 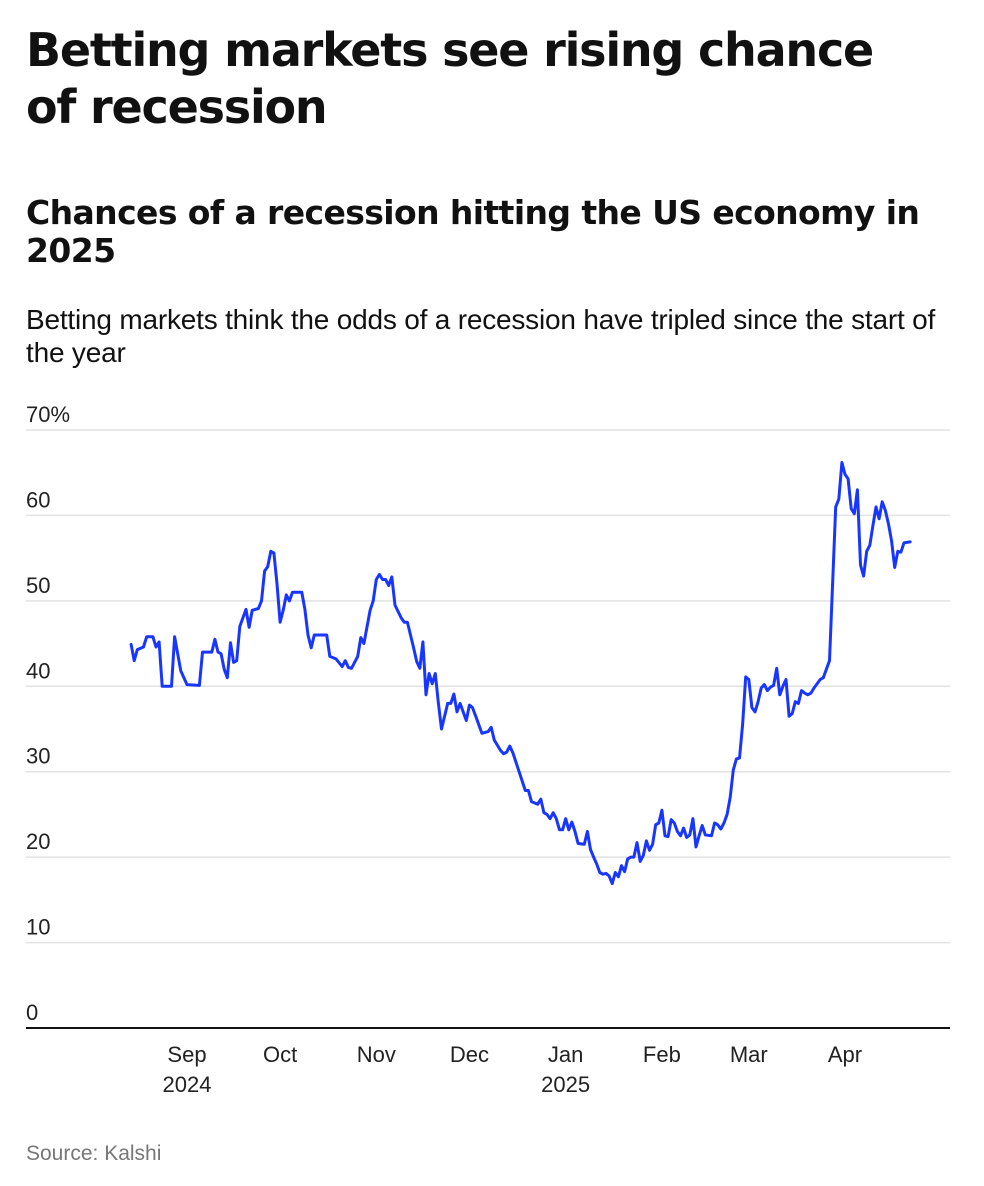 What do you see at coordinates (48, 414) in the screenshot?
I see `y-tick-label: 70%` at bounding box center [48, 414].